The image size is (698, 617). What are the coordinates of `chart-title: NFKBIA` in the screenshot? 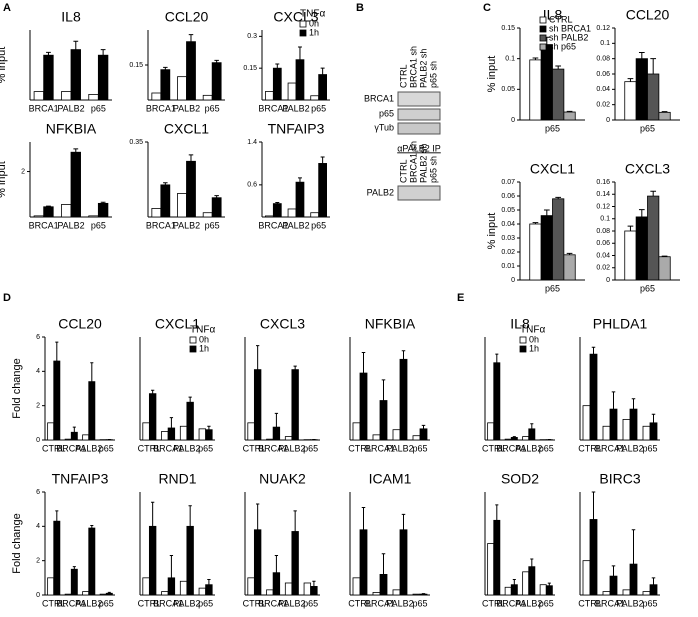 It's located at (390, 324).